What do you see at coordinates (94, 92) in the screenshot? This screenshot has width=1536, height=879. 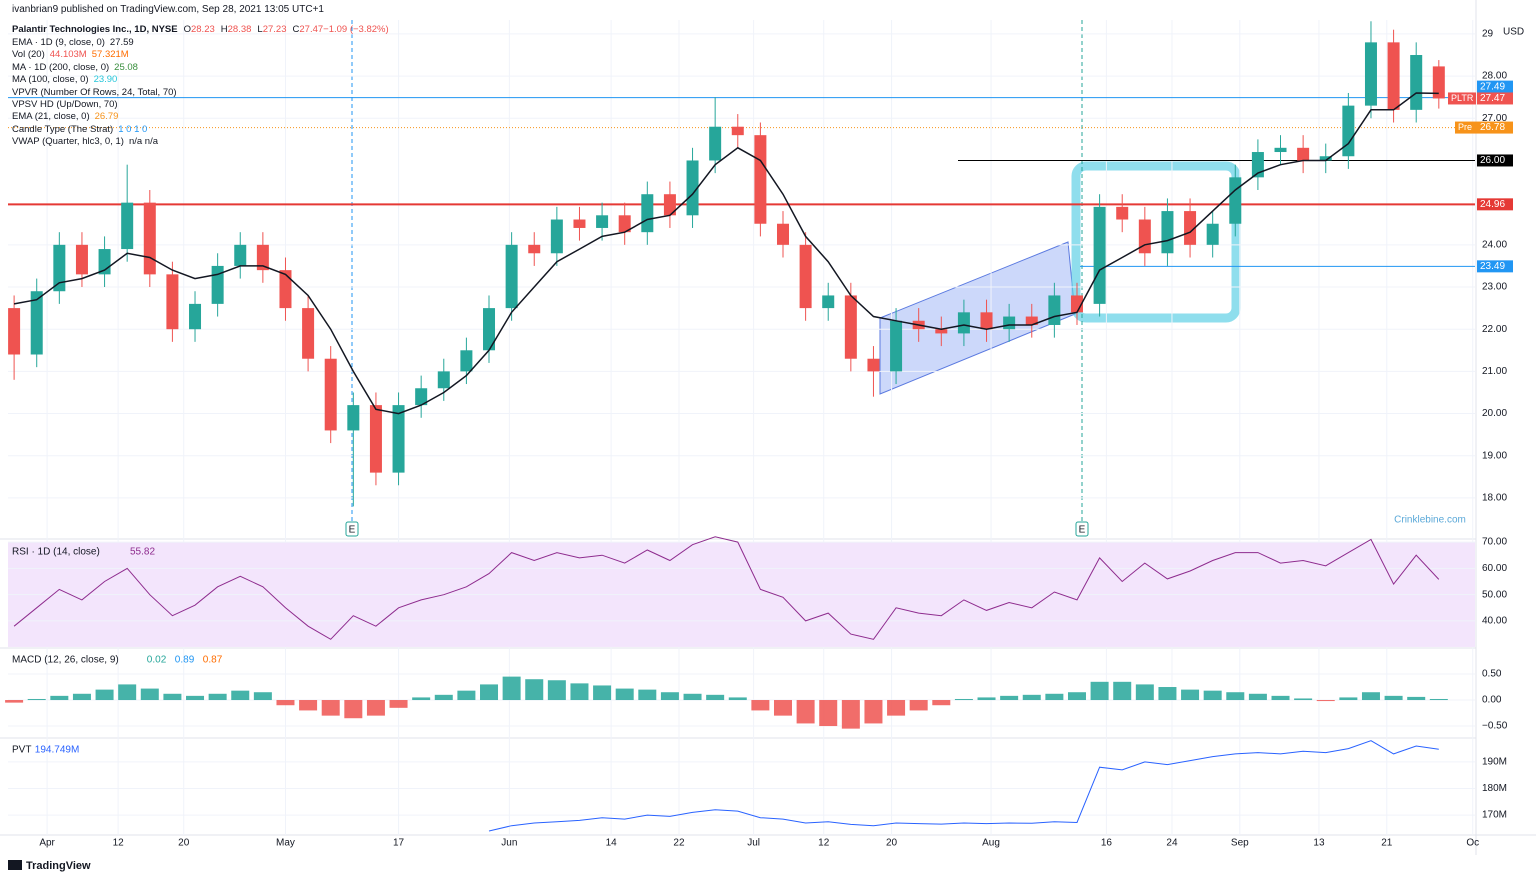 I see `indicator-name: VPVR (Number Of Rows, 24, Total, 70)` at bounding box center [94, 92].